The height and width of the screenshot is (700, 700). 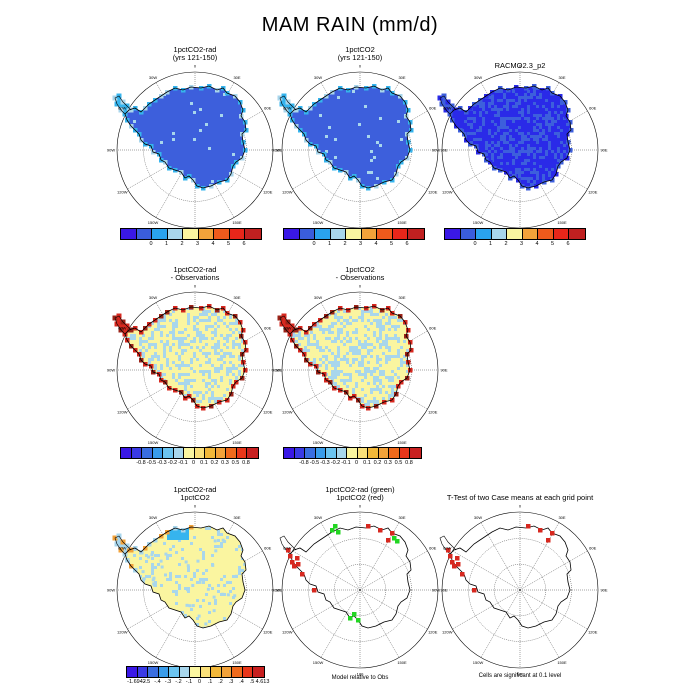 I want to click on colorbar-tick-label: -0.1, so click(x=183, y=463).